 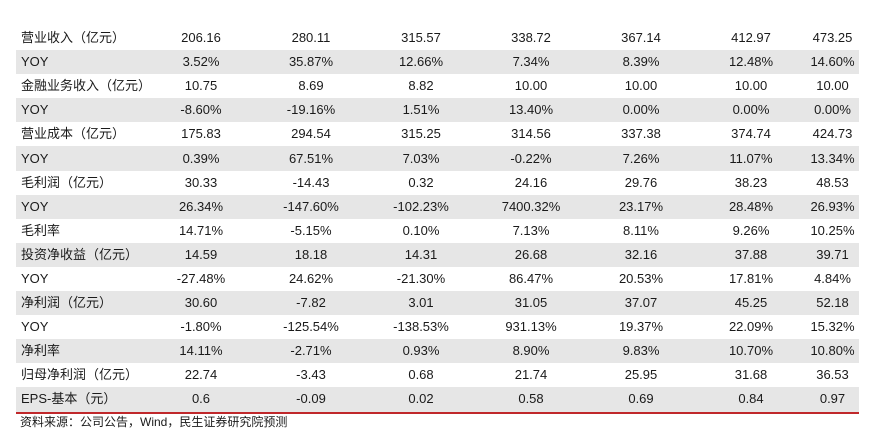 I want to click on table-cell: 412.97, so click(x=751, y=38).